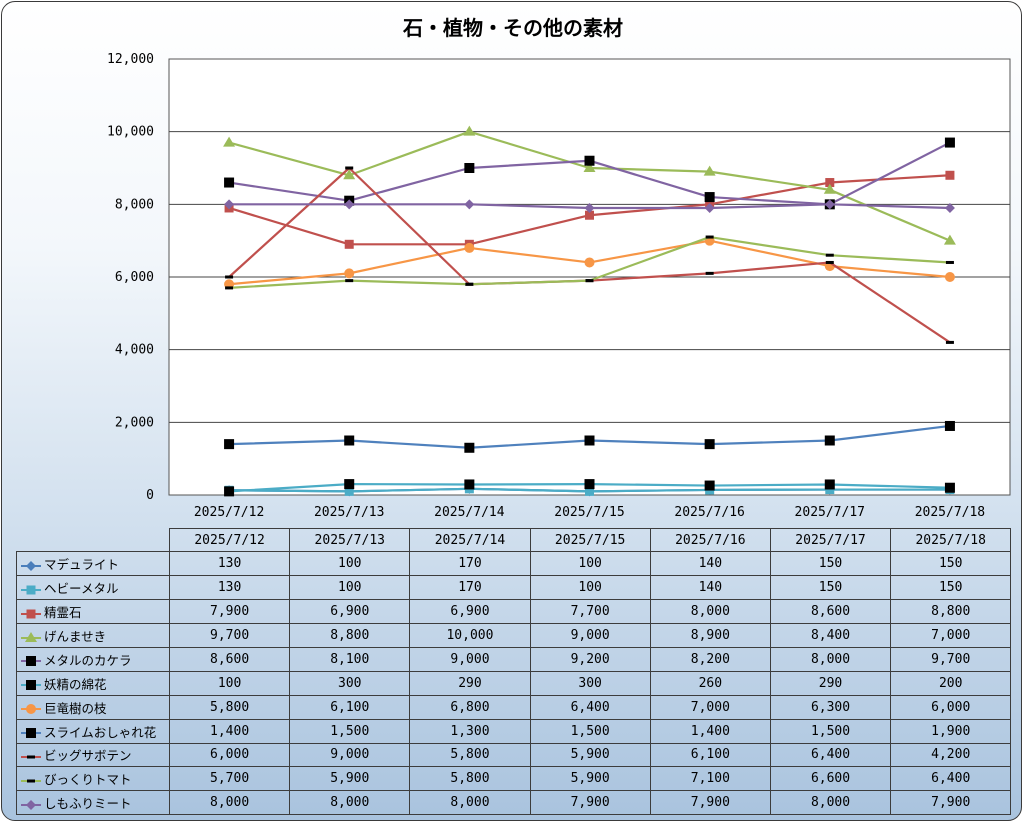 The image size is (1024, 823). I want to click on y-tick-label: 6,000, so click(134, 277).